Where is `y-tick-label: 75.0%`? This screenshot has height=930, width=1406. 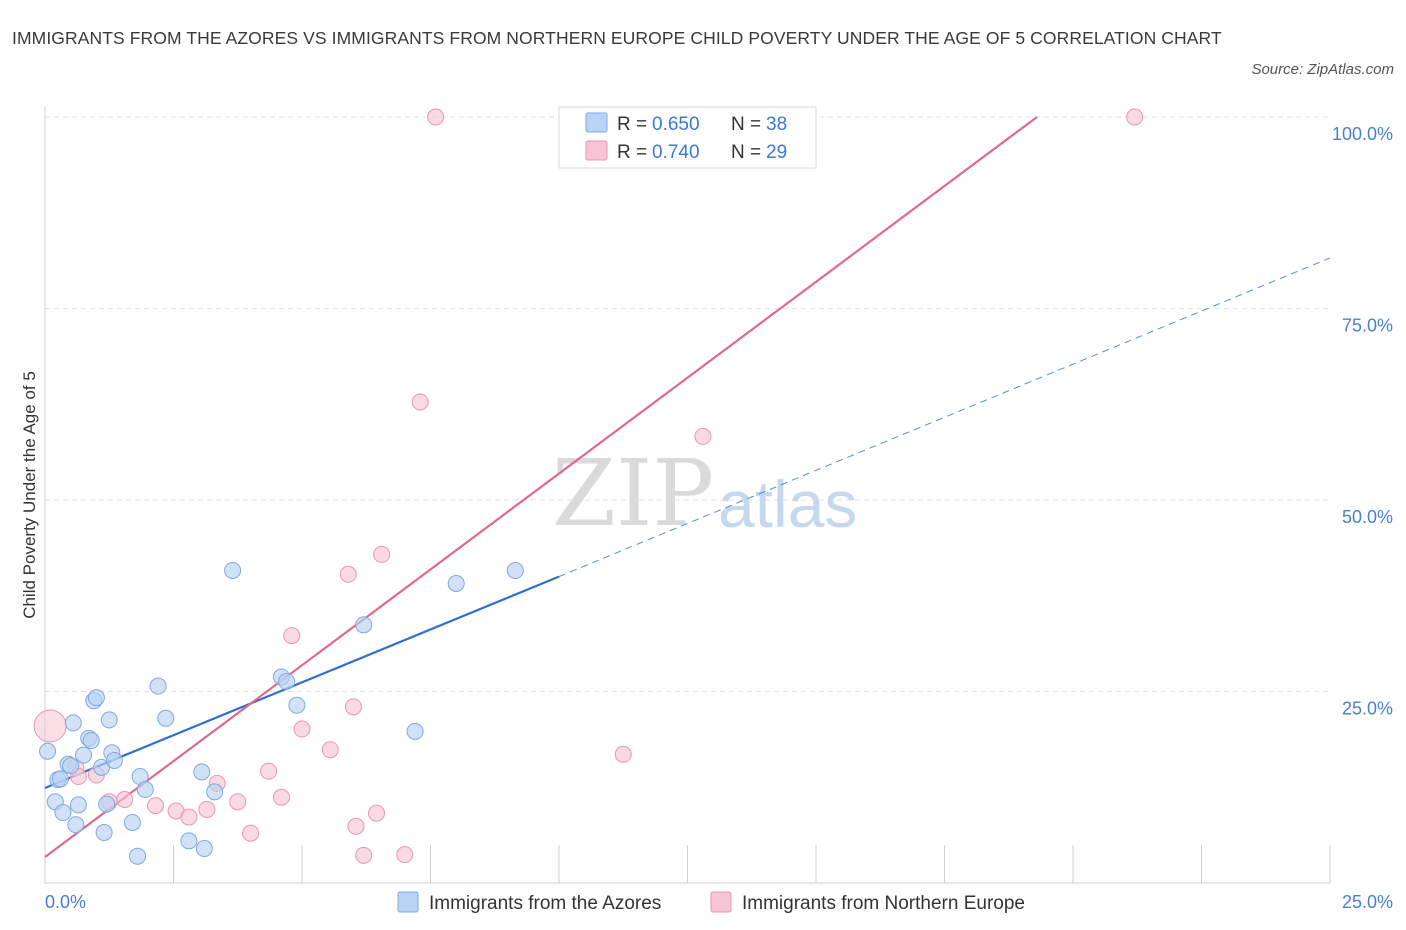
y-tick-label: 75.0% is located at coordinates (1367, 326).